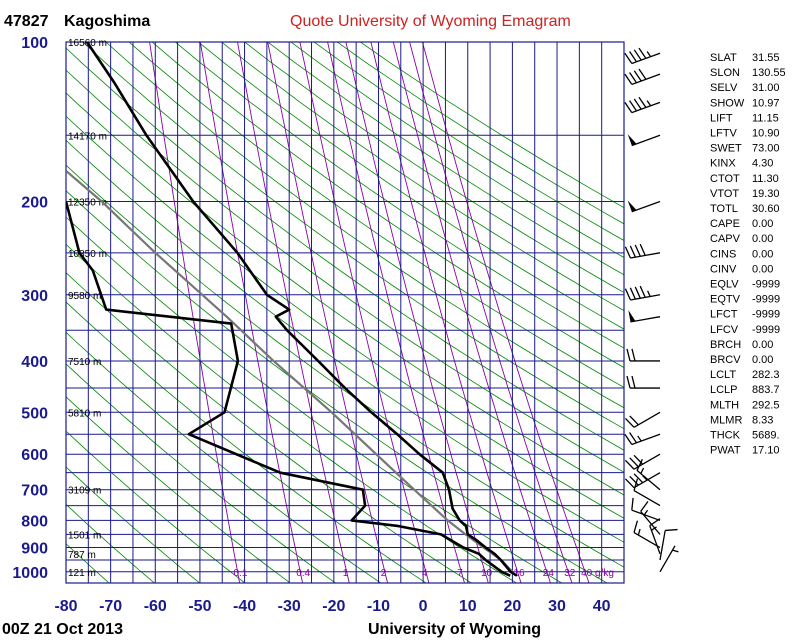 This screenshot has width=800, height=640. I want to click on chart-footer: 00Z 21 Oct 2013 University of Wyoming, so click(271, 629).